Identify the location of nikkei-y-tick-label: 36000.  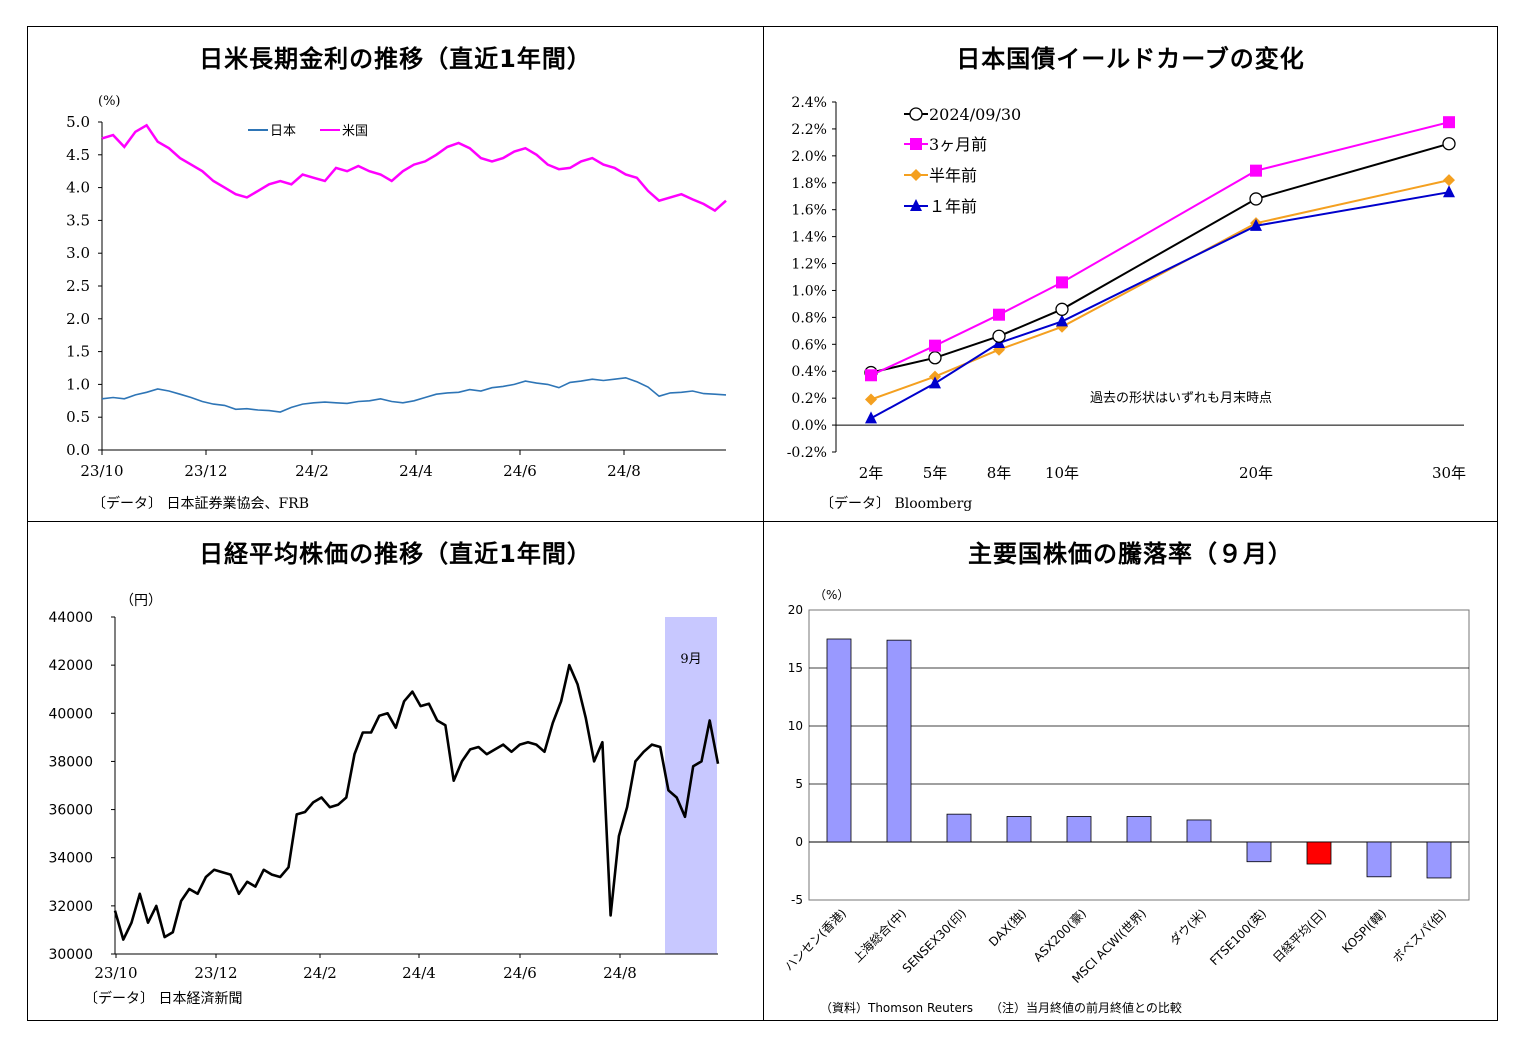
(70, 811).